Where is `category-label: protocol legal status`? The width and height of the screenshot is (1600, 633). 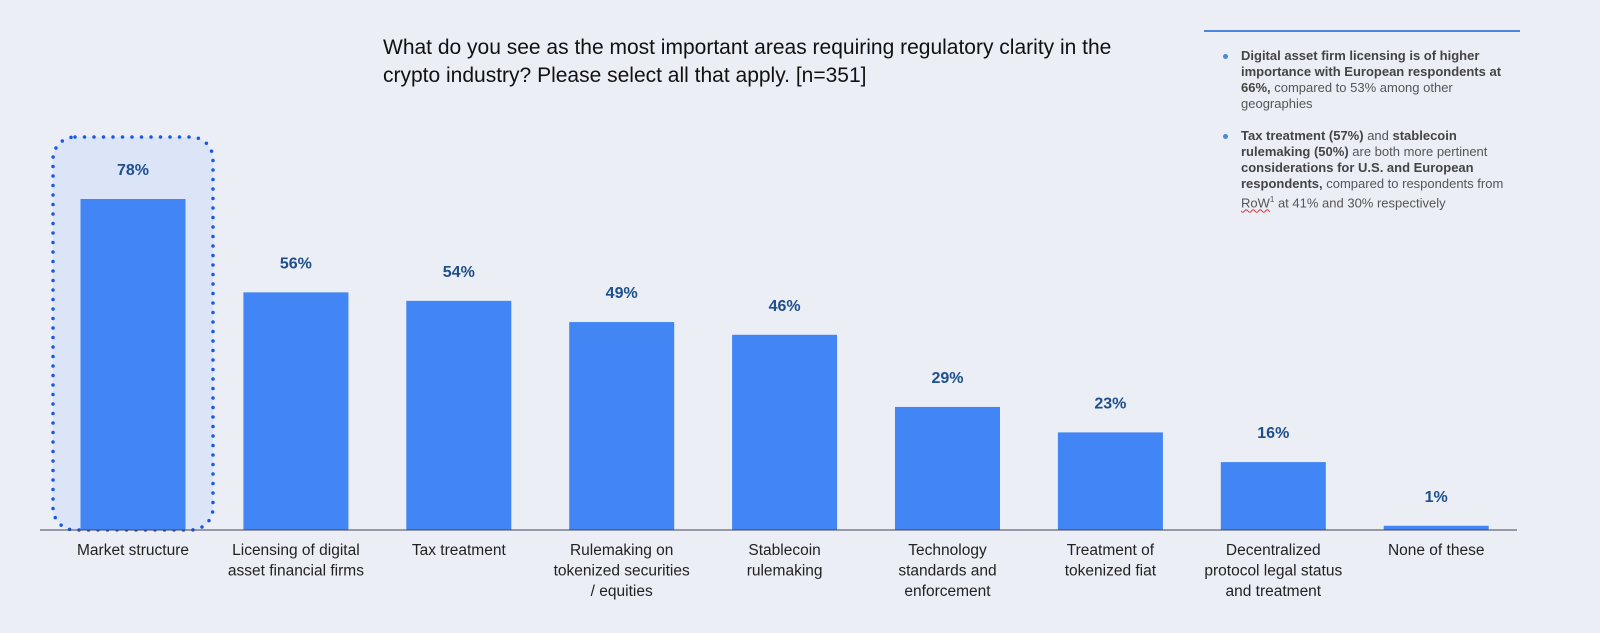 category-label: protocol legal status is located at coordinates (1273, 571).